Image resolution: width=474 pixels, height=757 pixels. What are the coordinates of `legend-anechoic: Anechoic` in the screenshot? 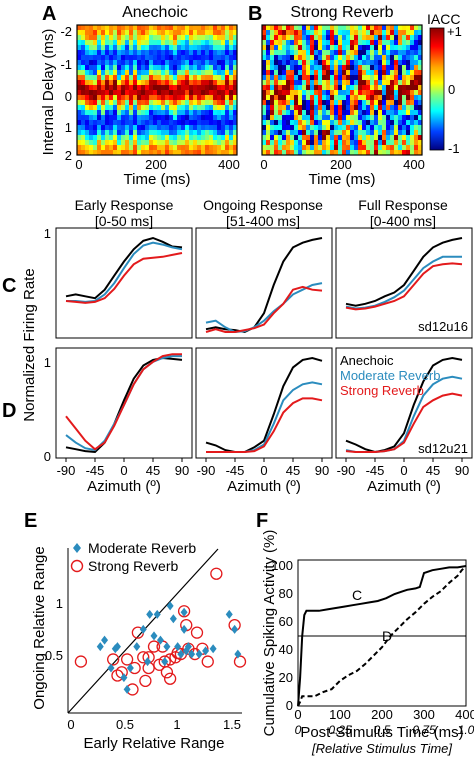 It's located at (367, 360).